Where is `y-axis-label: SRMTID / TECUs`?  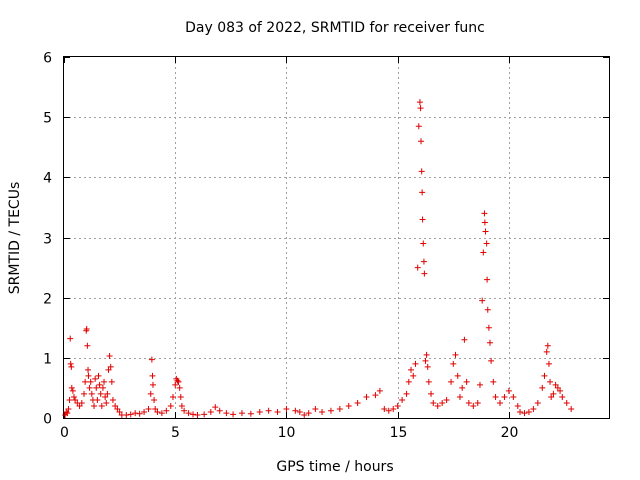
y-axis-label: SRMTID / TECUs is located at coordinates (15, 238).